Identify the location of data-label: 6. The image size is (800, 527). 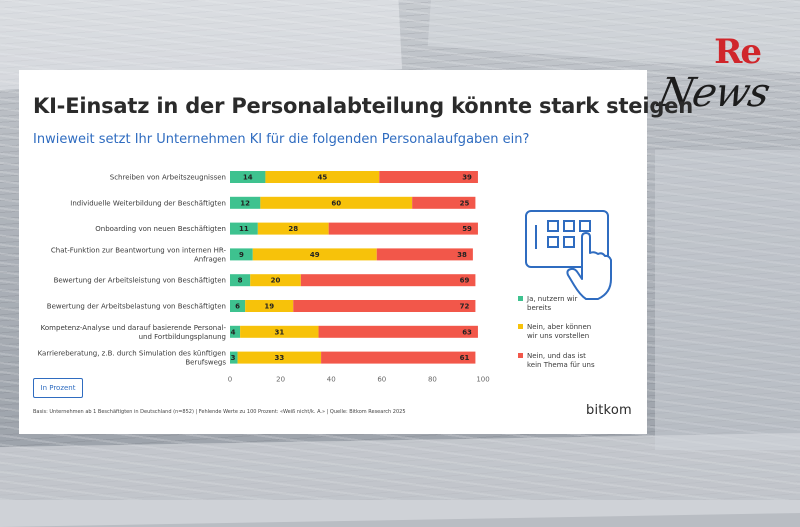
(237, 307).